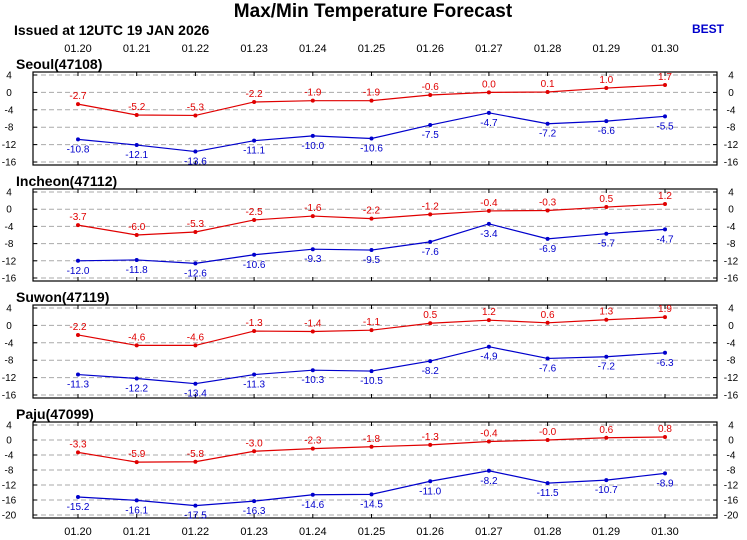 This screenshot has height=540, width=747. Describe the element at coordinates (78, 49) in the screenshot. I see `date-label-top: 01.20` at that location.